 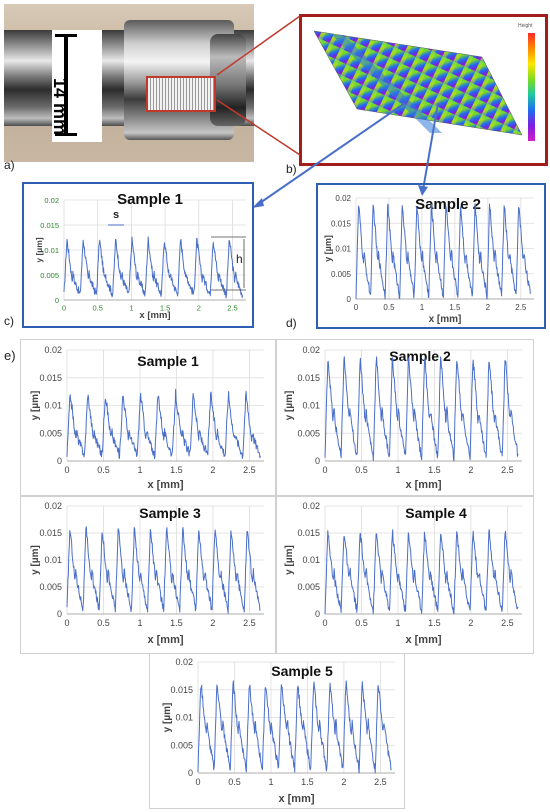 What do you see at coordinates (49, 275) in the screenshot?
I see `c1-ytick-label-1: 0.005` at bounding box center [49, 275].